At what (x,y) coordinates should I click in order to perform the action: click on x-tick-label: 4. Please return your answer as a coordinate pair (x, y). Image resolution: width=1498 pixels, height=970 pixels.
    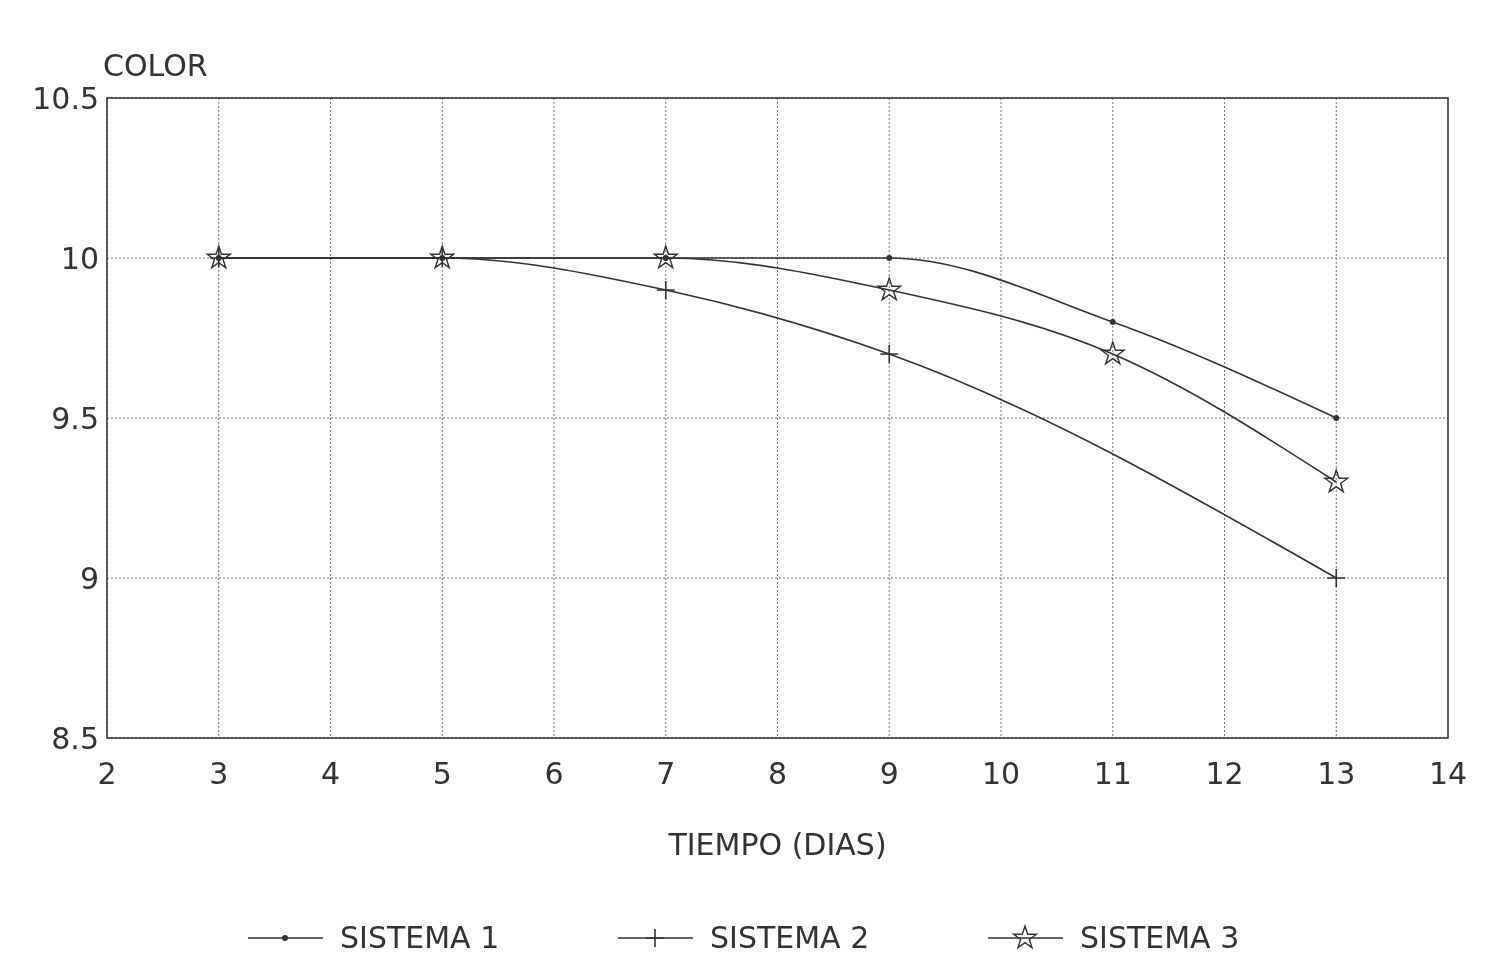
    Looking at the image, I should click on (330, 773).